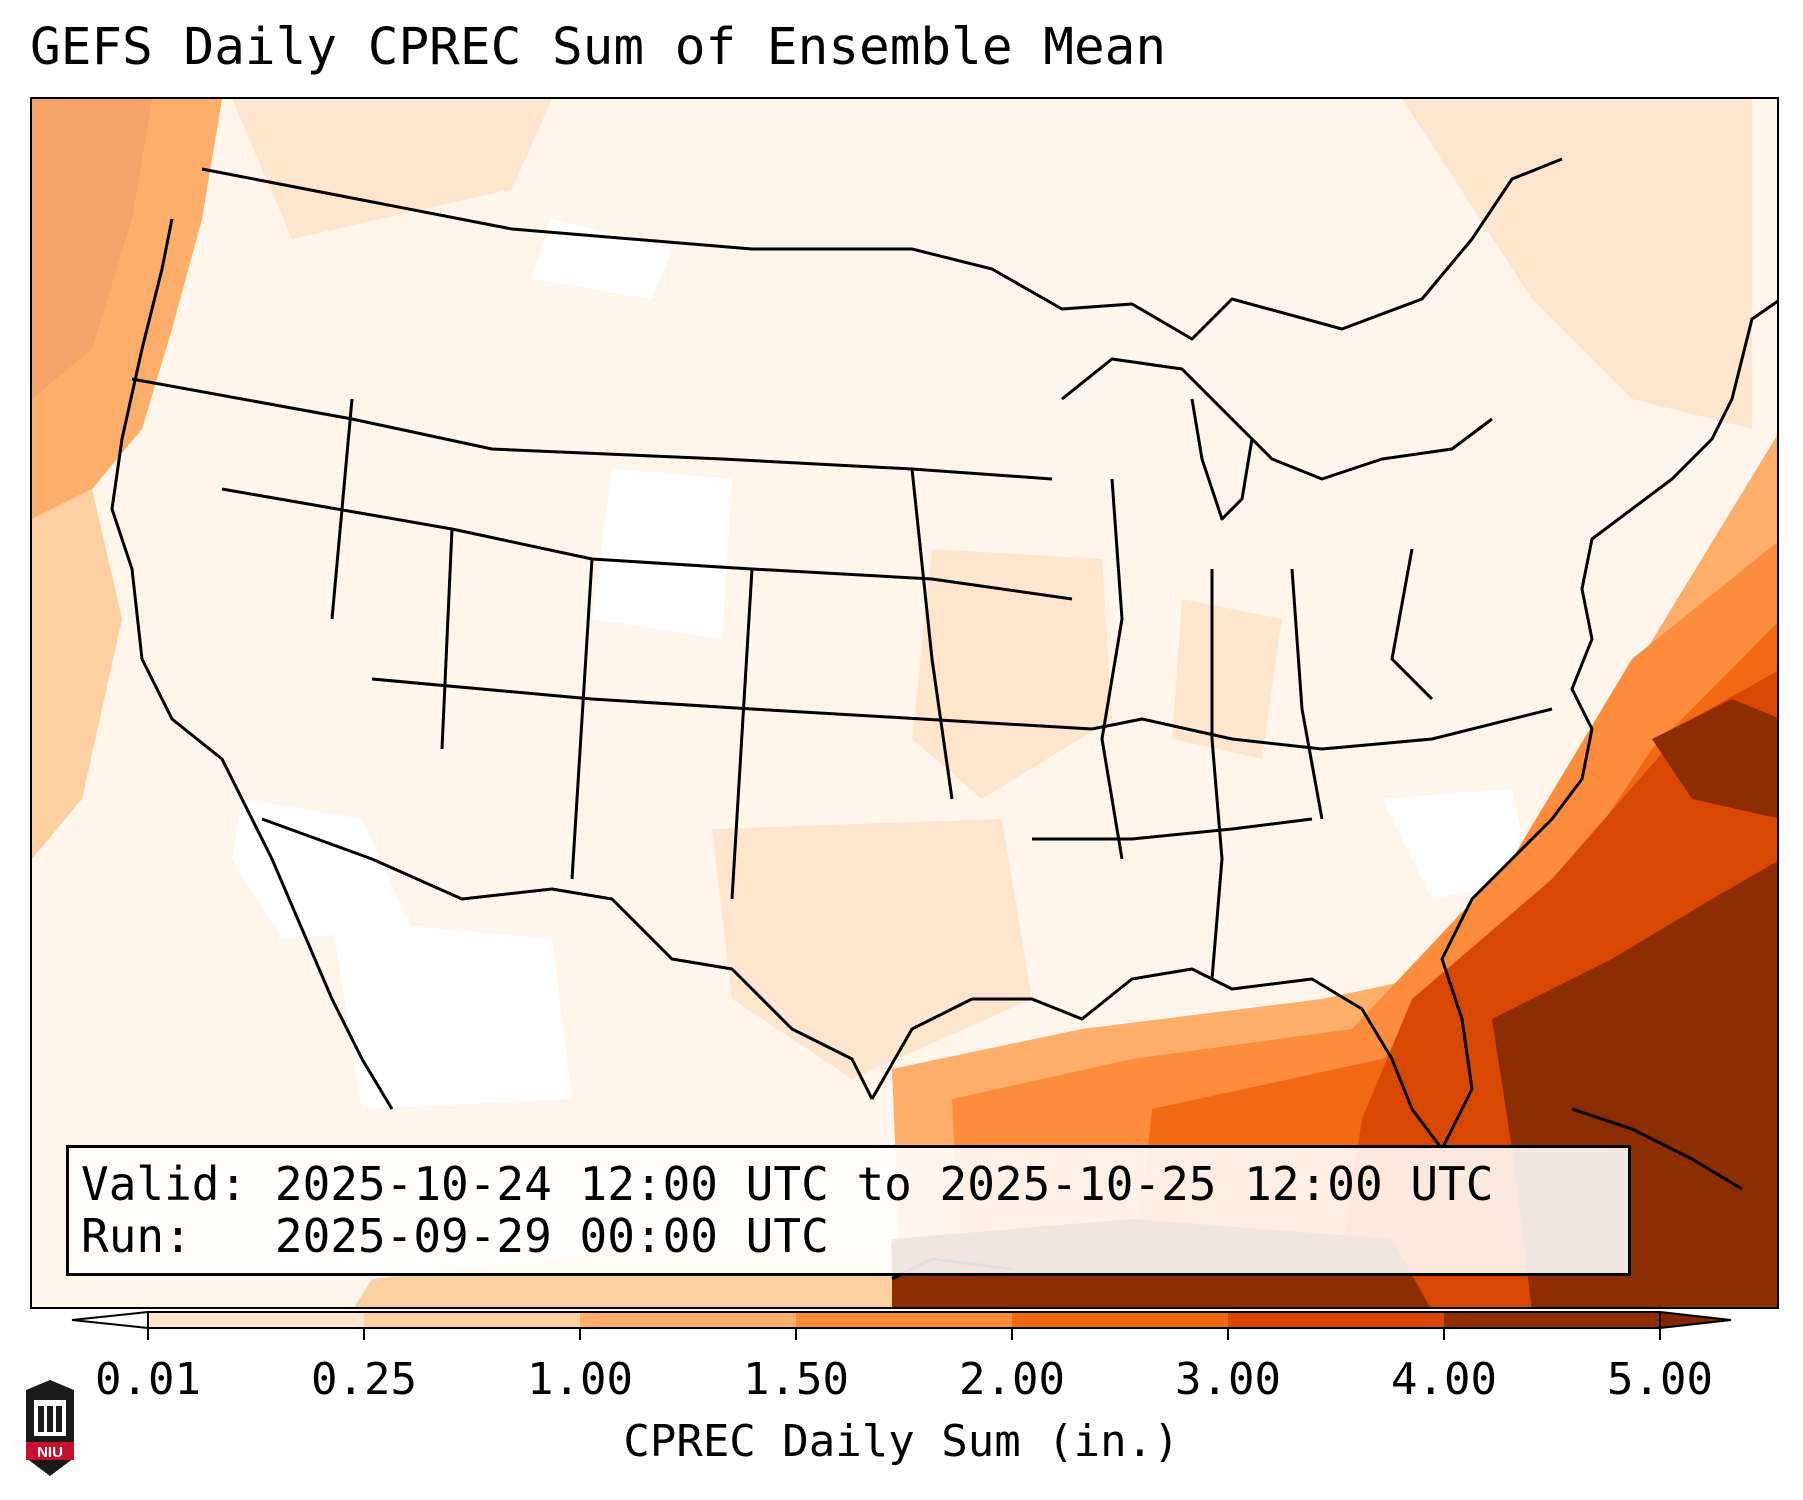  What do you see at coordinates (50, 1428) in the screenshot?
I see `niu-logo: NIU` at bounding box center [50, 1428].